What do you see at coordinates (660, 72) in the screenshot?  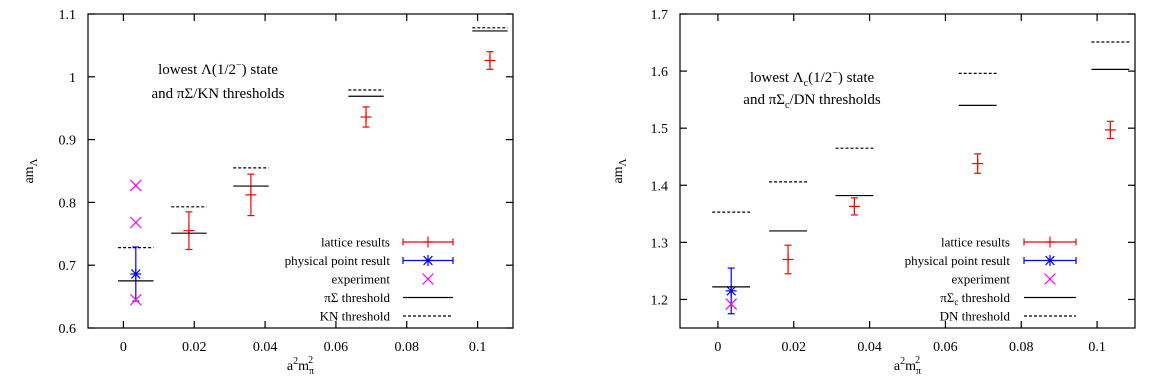 I see `y-tick-label: 1.6` at bounding box center [660, 72].